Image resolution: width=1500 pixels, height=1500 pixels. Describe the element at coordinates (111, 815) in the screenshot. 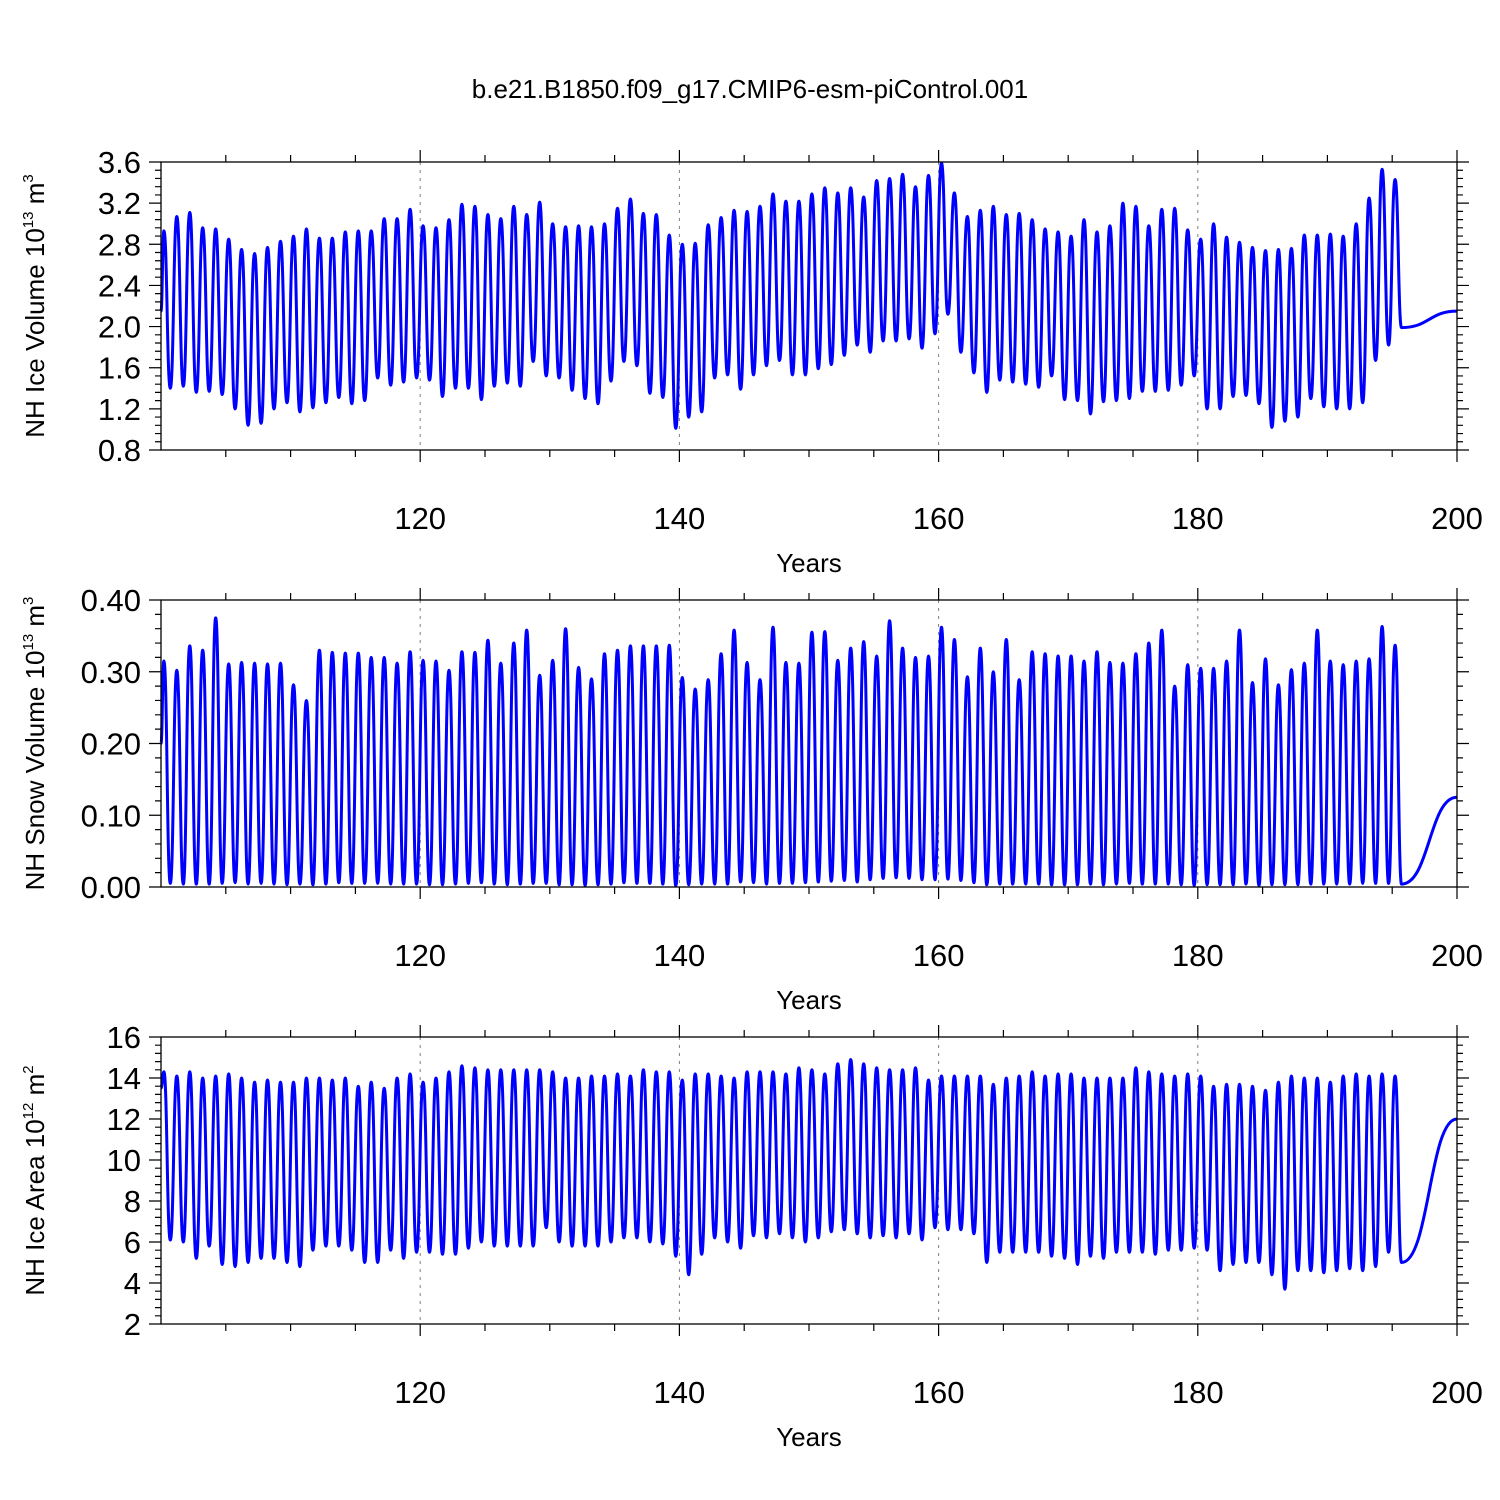

I see `y-tick-label: 0.10` at that location.